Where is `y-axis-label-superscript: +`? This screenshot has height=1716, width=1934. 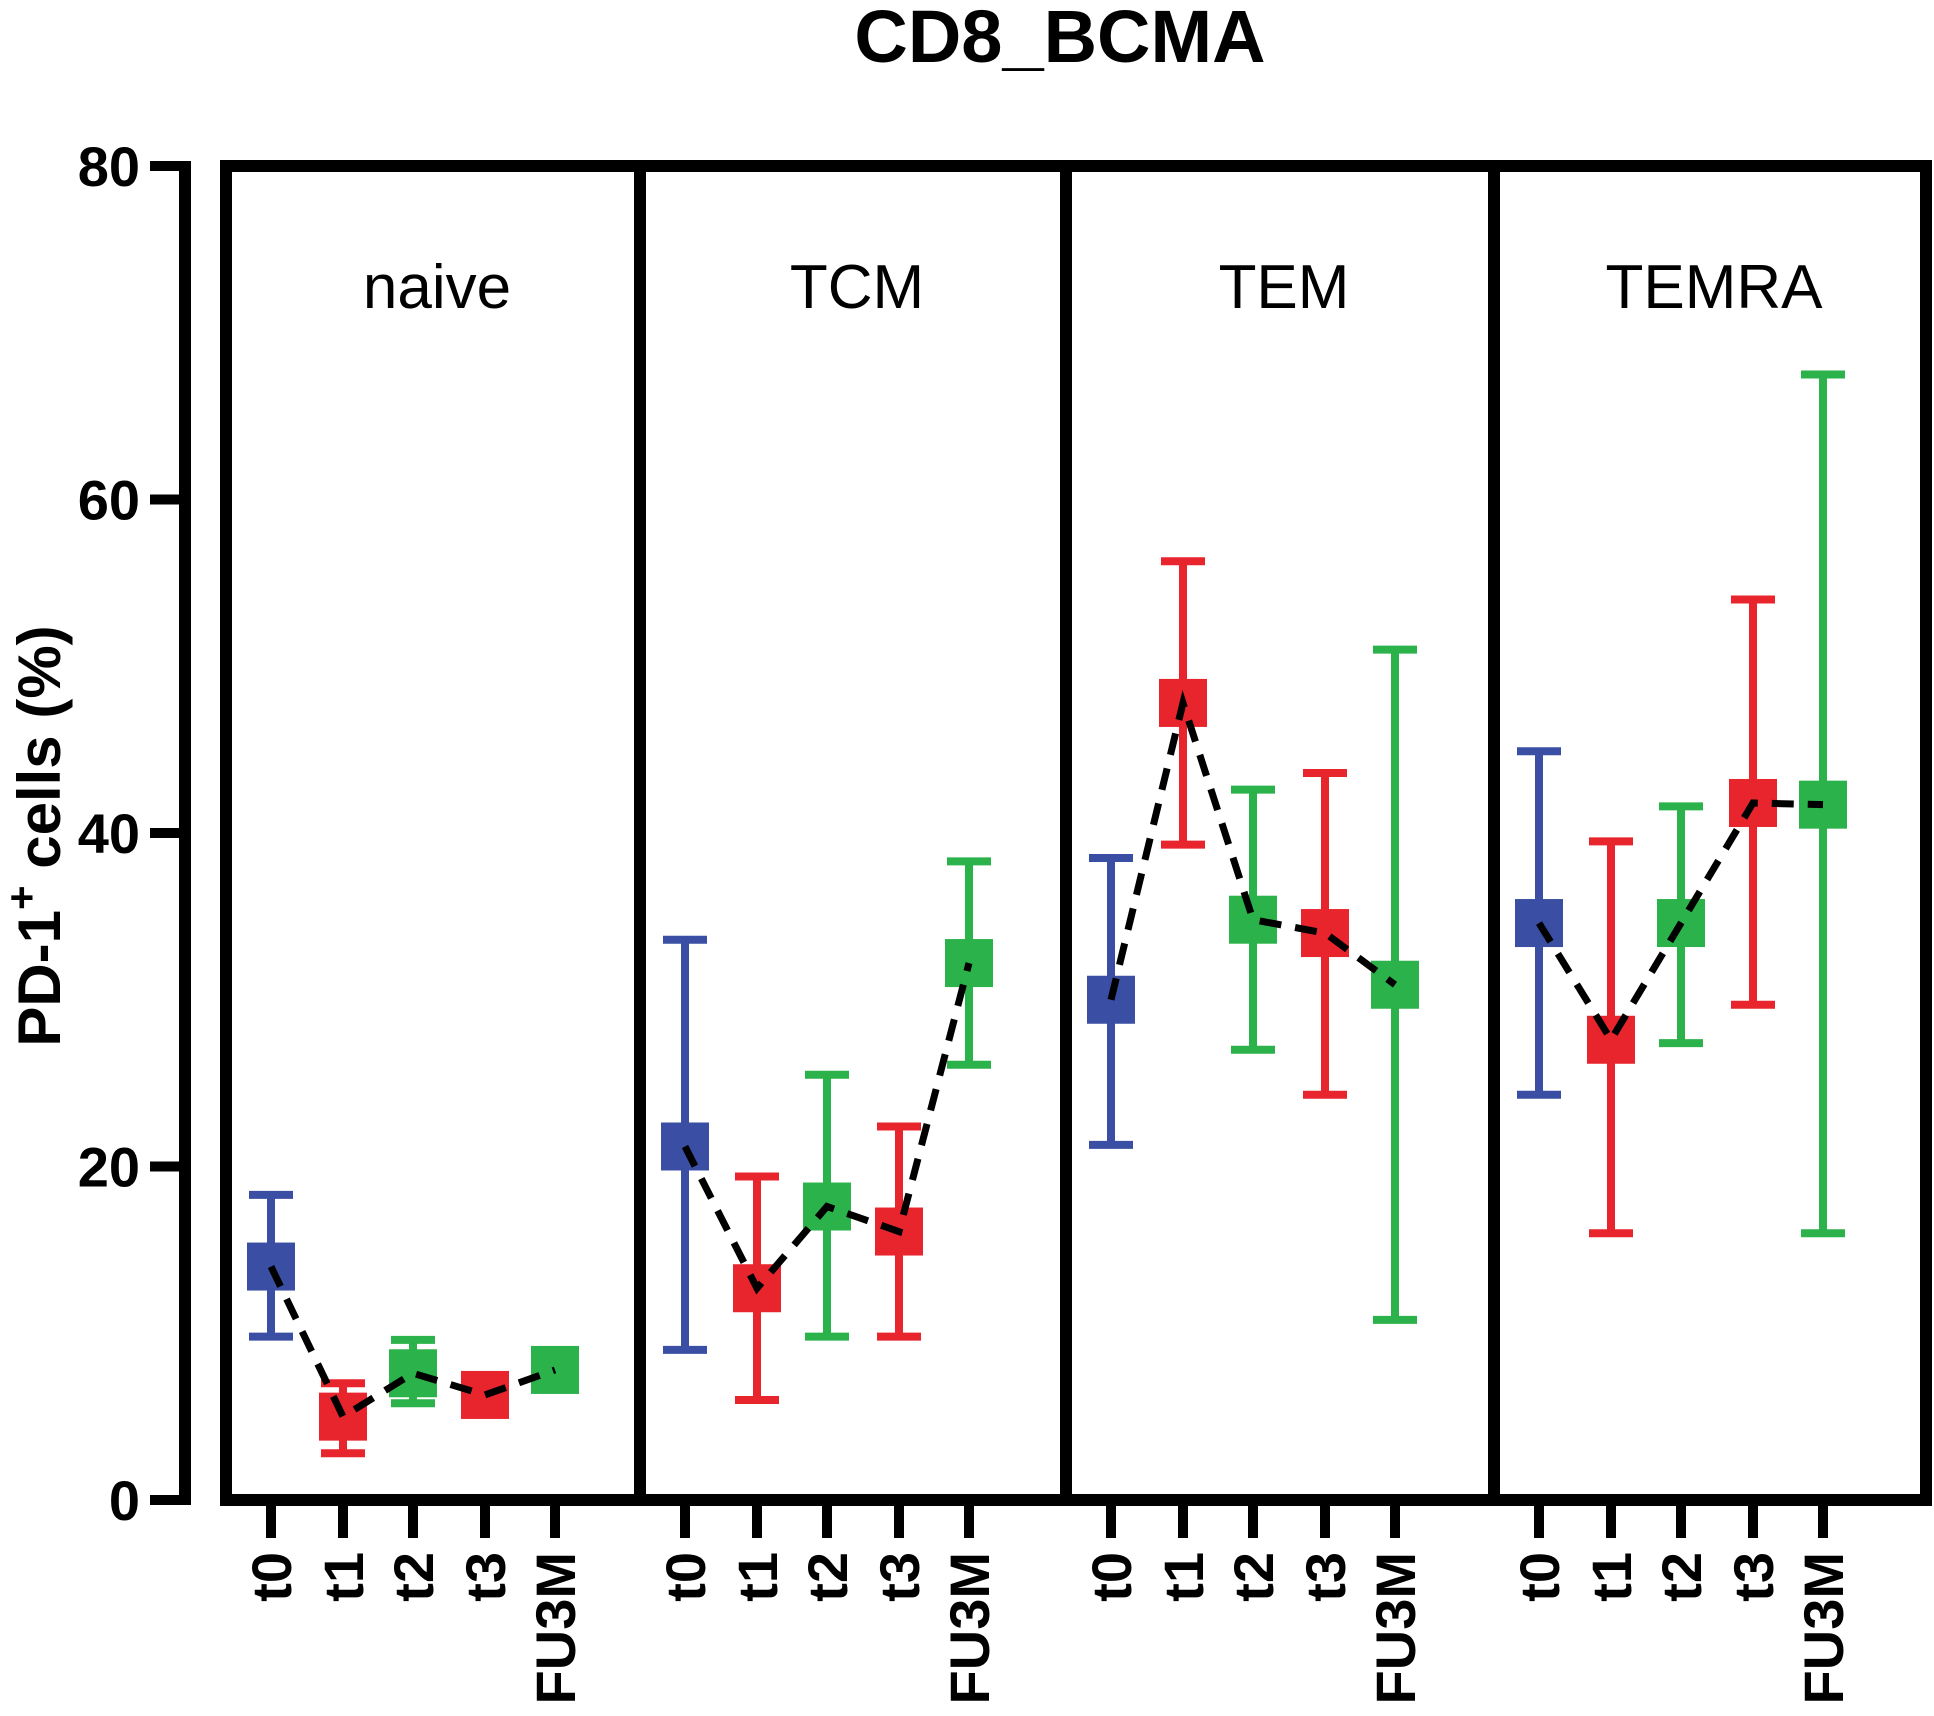 y-axis-label-superscript: + is located at coordinates (22, 897).